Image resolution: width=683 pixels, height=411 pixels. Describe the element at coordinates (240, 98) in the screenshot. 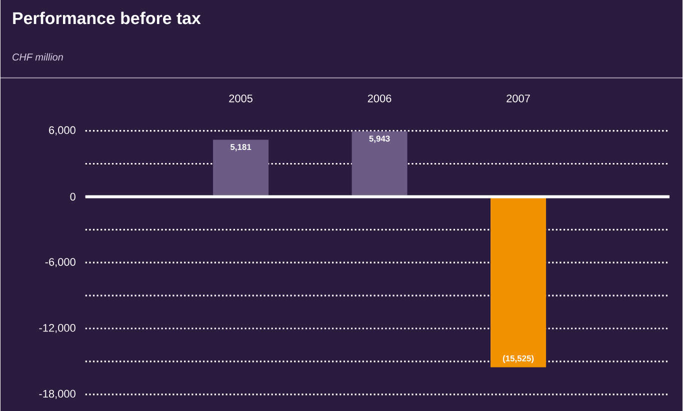

I see `x-tick-label: 2005` at that location.